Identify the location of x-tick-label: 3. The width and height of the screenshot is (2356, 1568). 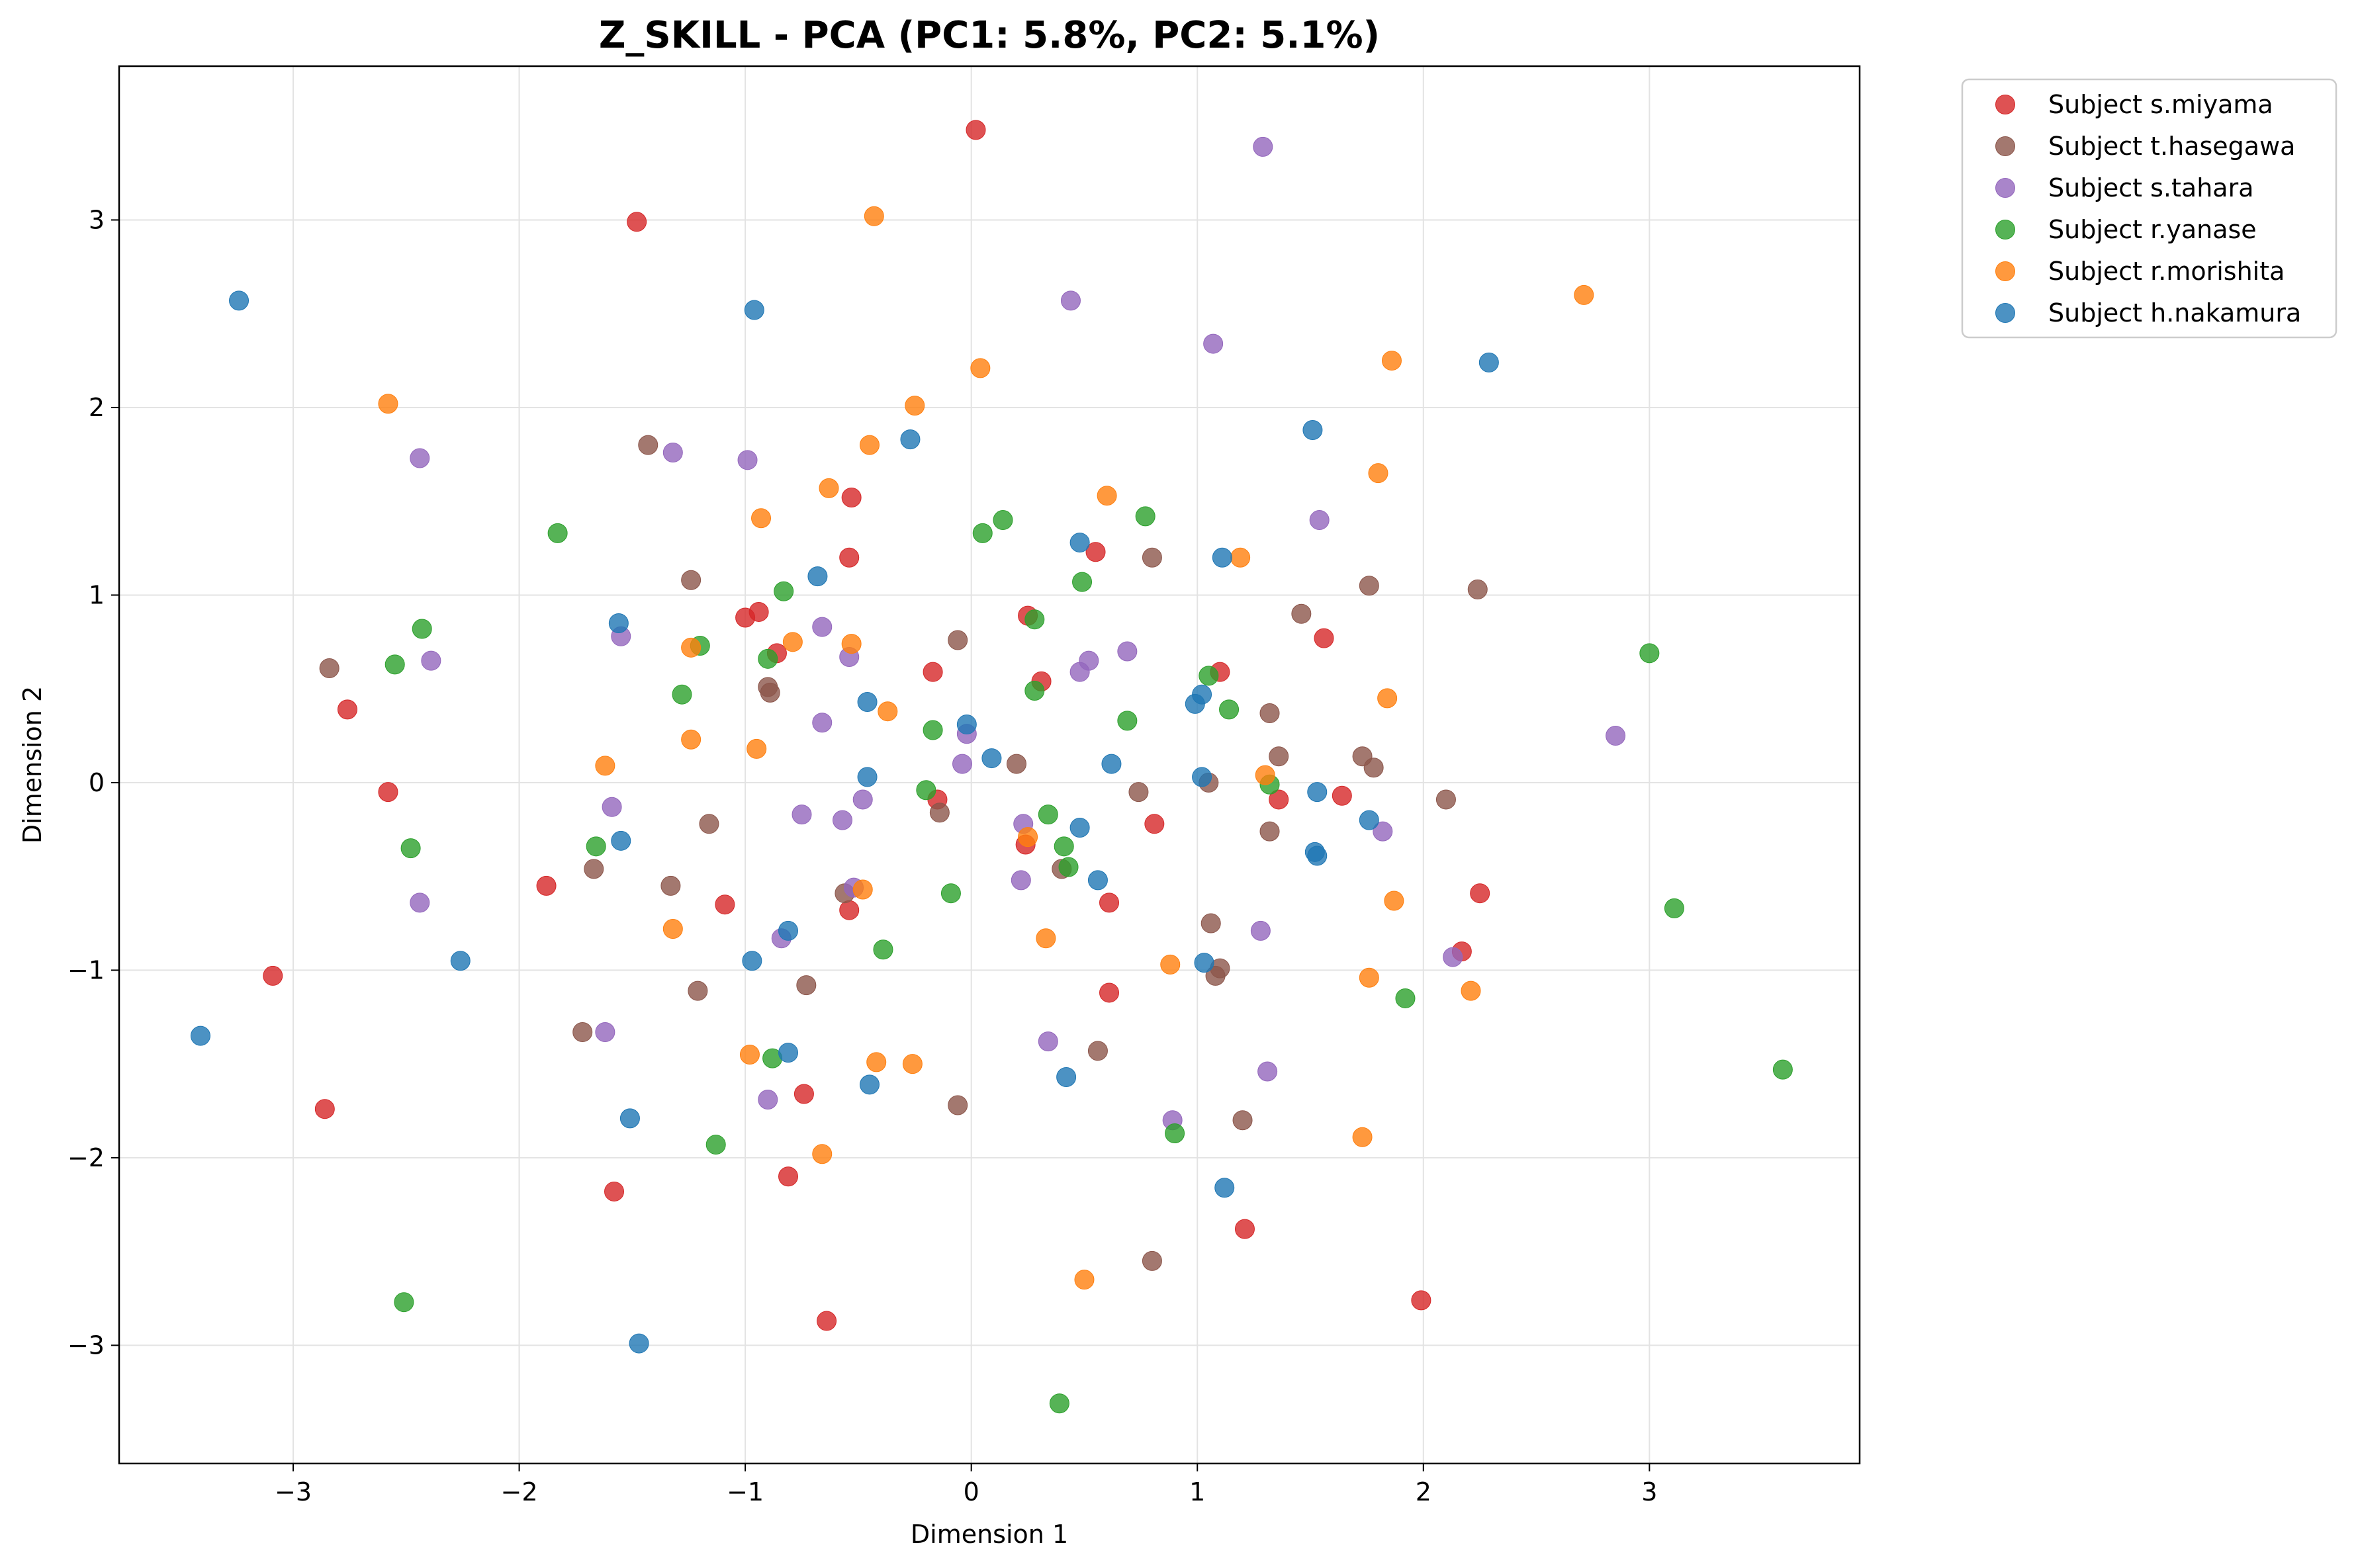
(1649, 1492).